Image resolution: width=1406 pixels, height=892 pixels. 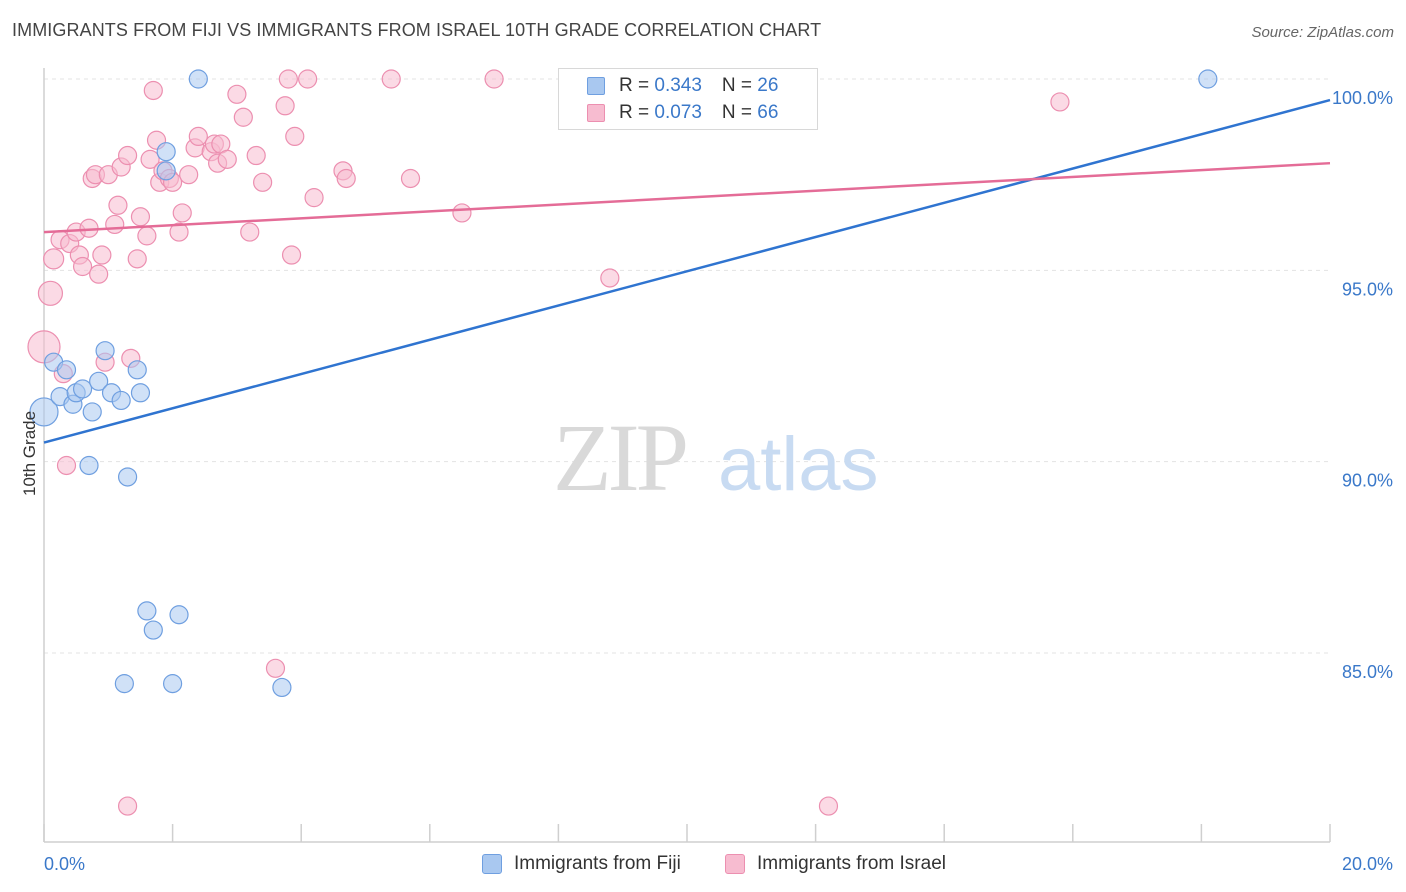 I want to click on watermark-atlas: atlas, so click(x=798, y=464).